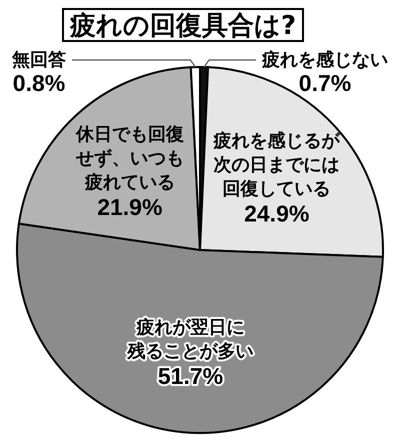 The width and height of the screenshot is (400, 444). What do you see at coordinates (39, 83) in the screenshot?
I see `data-label: 0.8%` at bounding box center [39, 83].